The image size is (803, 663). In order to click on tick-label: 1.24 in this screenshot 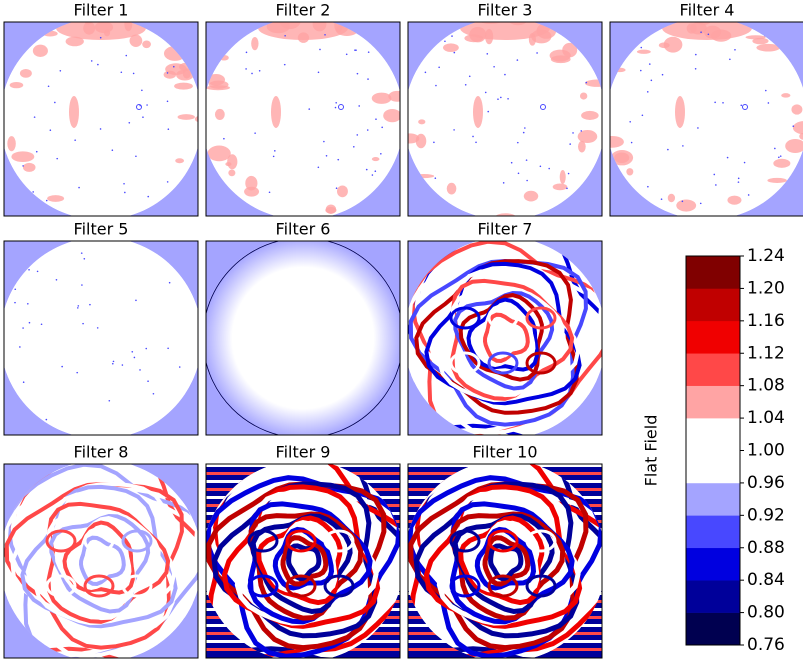, I will do `click(766, 256)`.